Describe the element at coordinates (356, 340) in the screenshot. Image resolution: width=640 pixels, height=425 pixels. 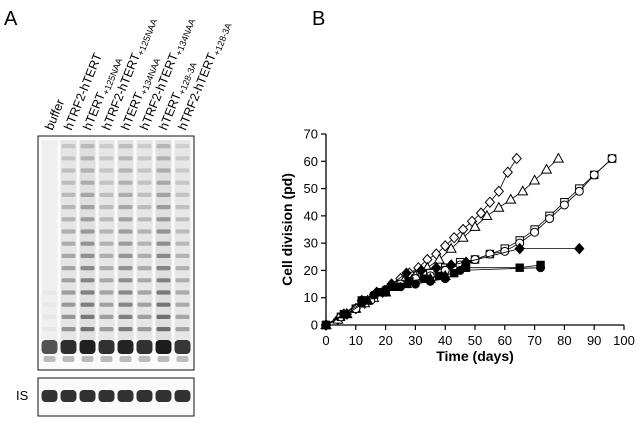
I see `x-tick-label: 10` at that location.